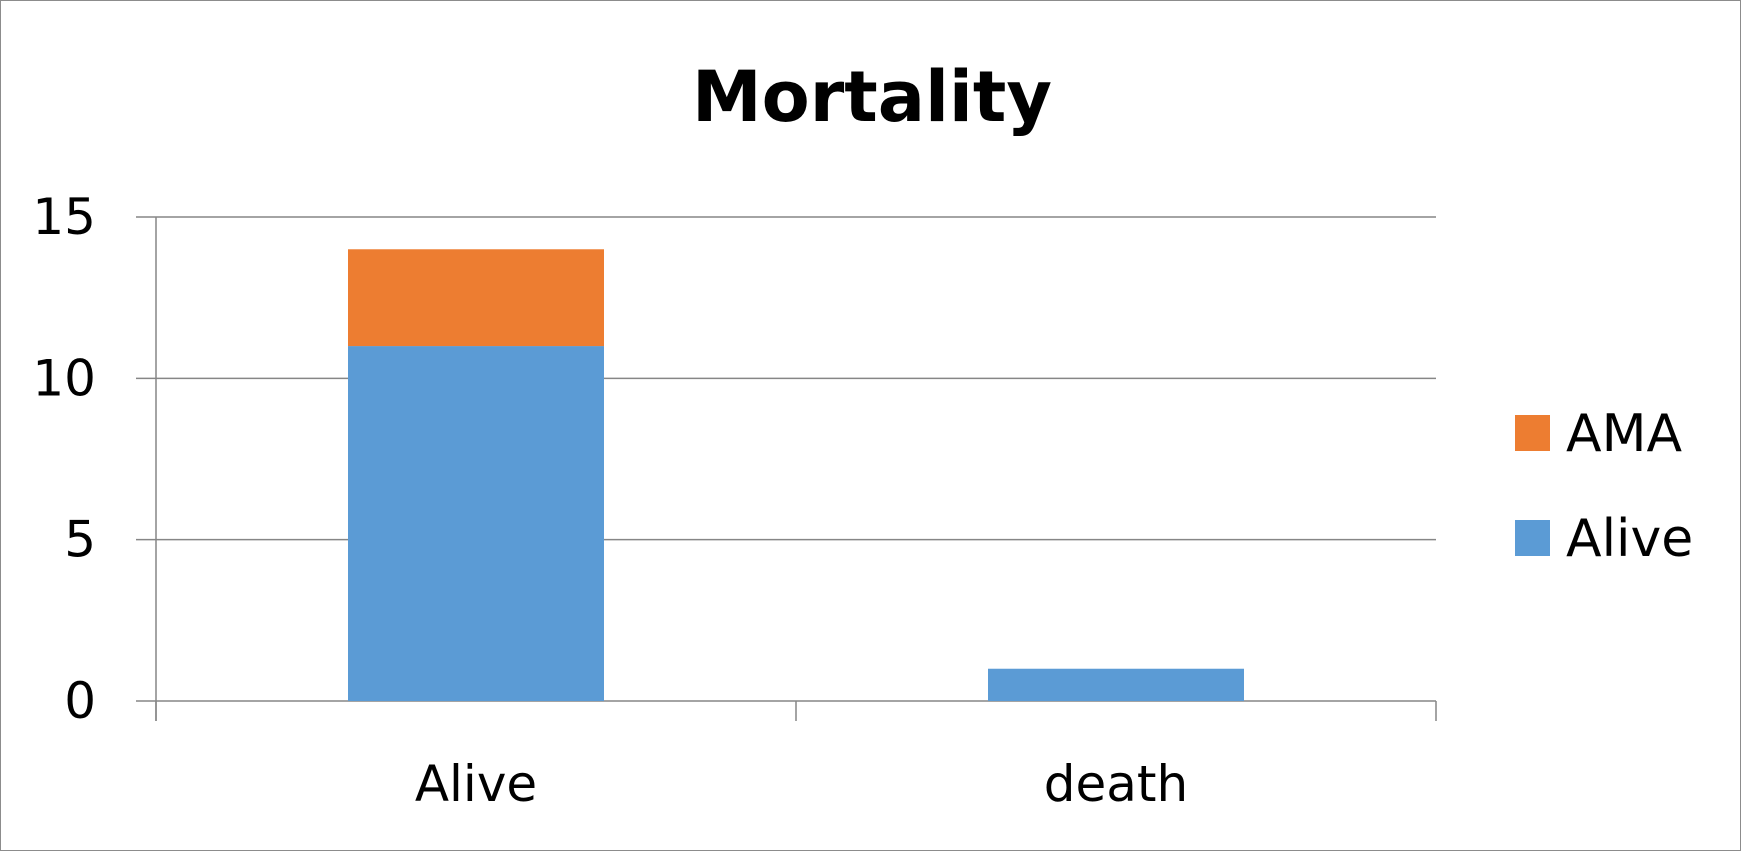 This screenshot has width=1741, height=852. I want to click on legend-label: AMA, so click(1624, 434).